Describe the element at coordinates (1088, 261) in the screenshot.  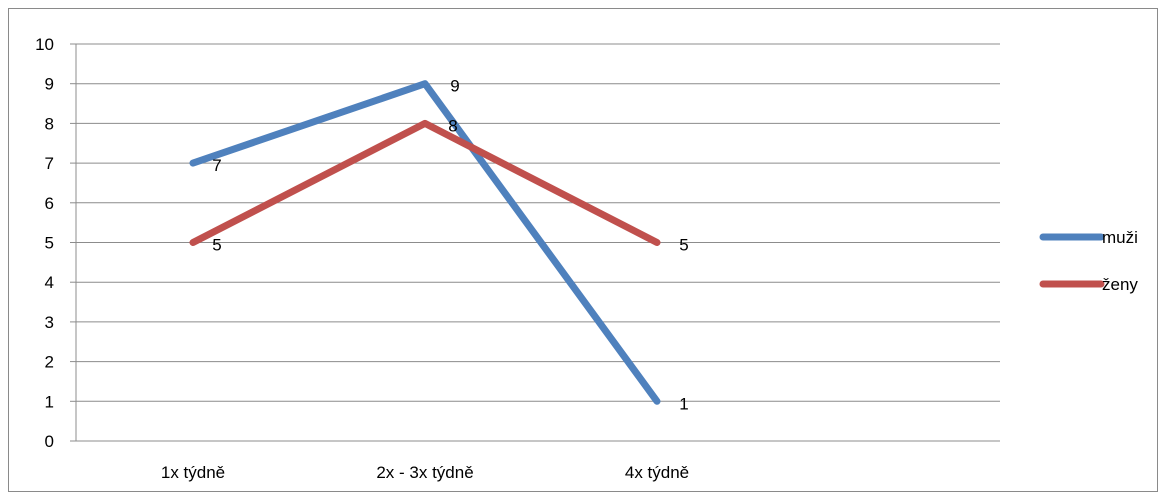
I see `legend: muži ženy` at that location.